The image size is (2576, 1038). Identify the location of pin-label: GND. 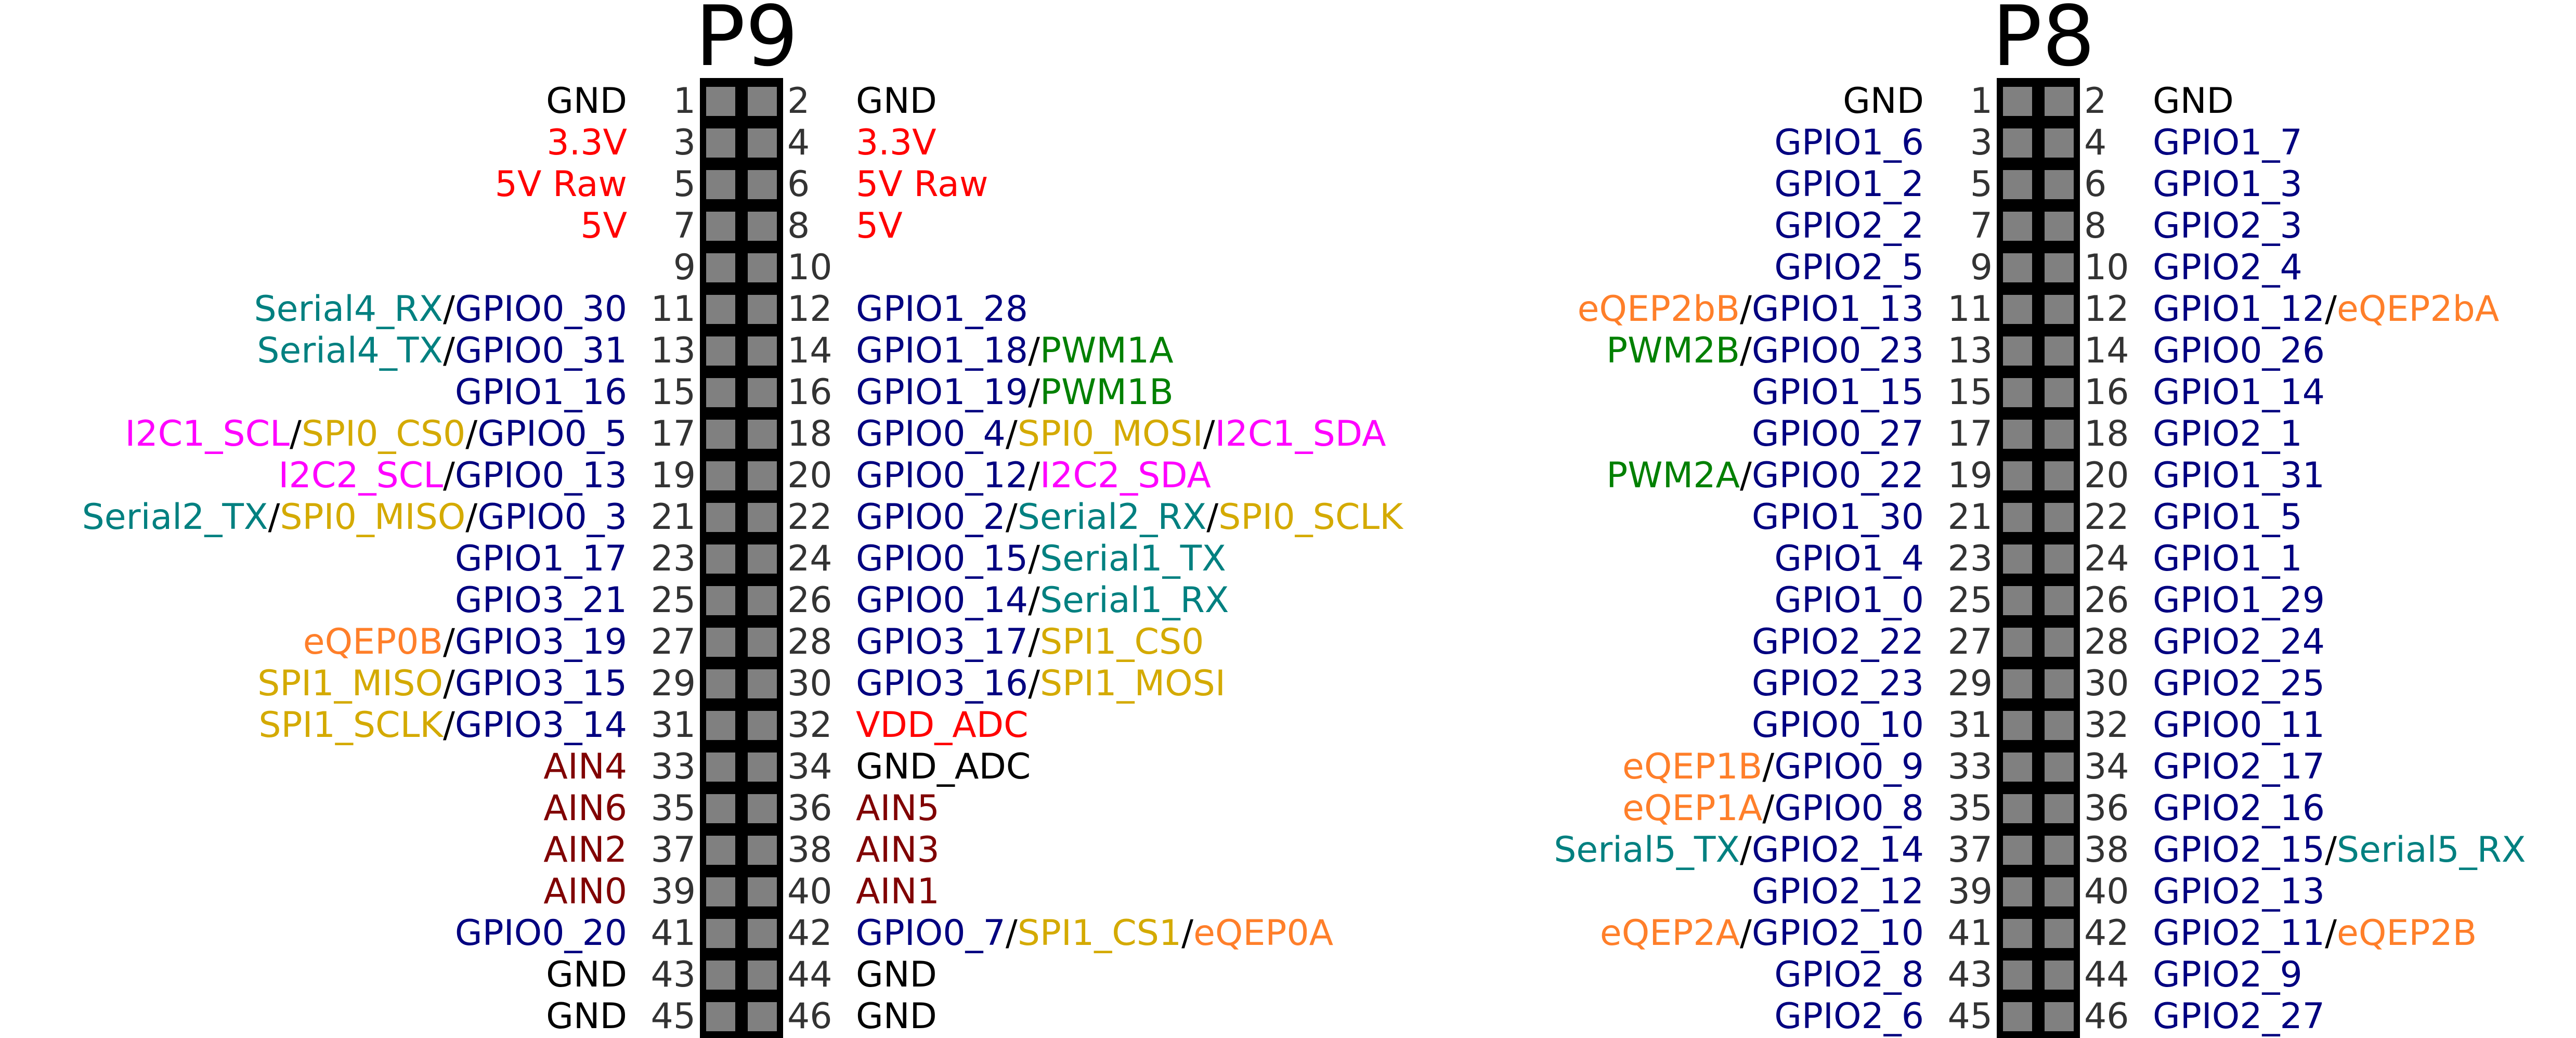
(896, 102).